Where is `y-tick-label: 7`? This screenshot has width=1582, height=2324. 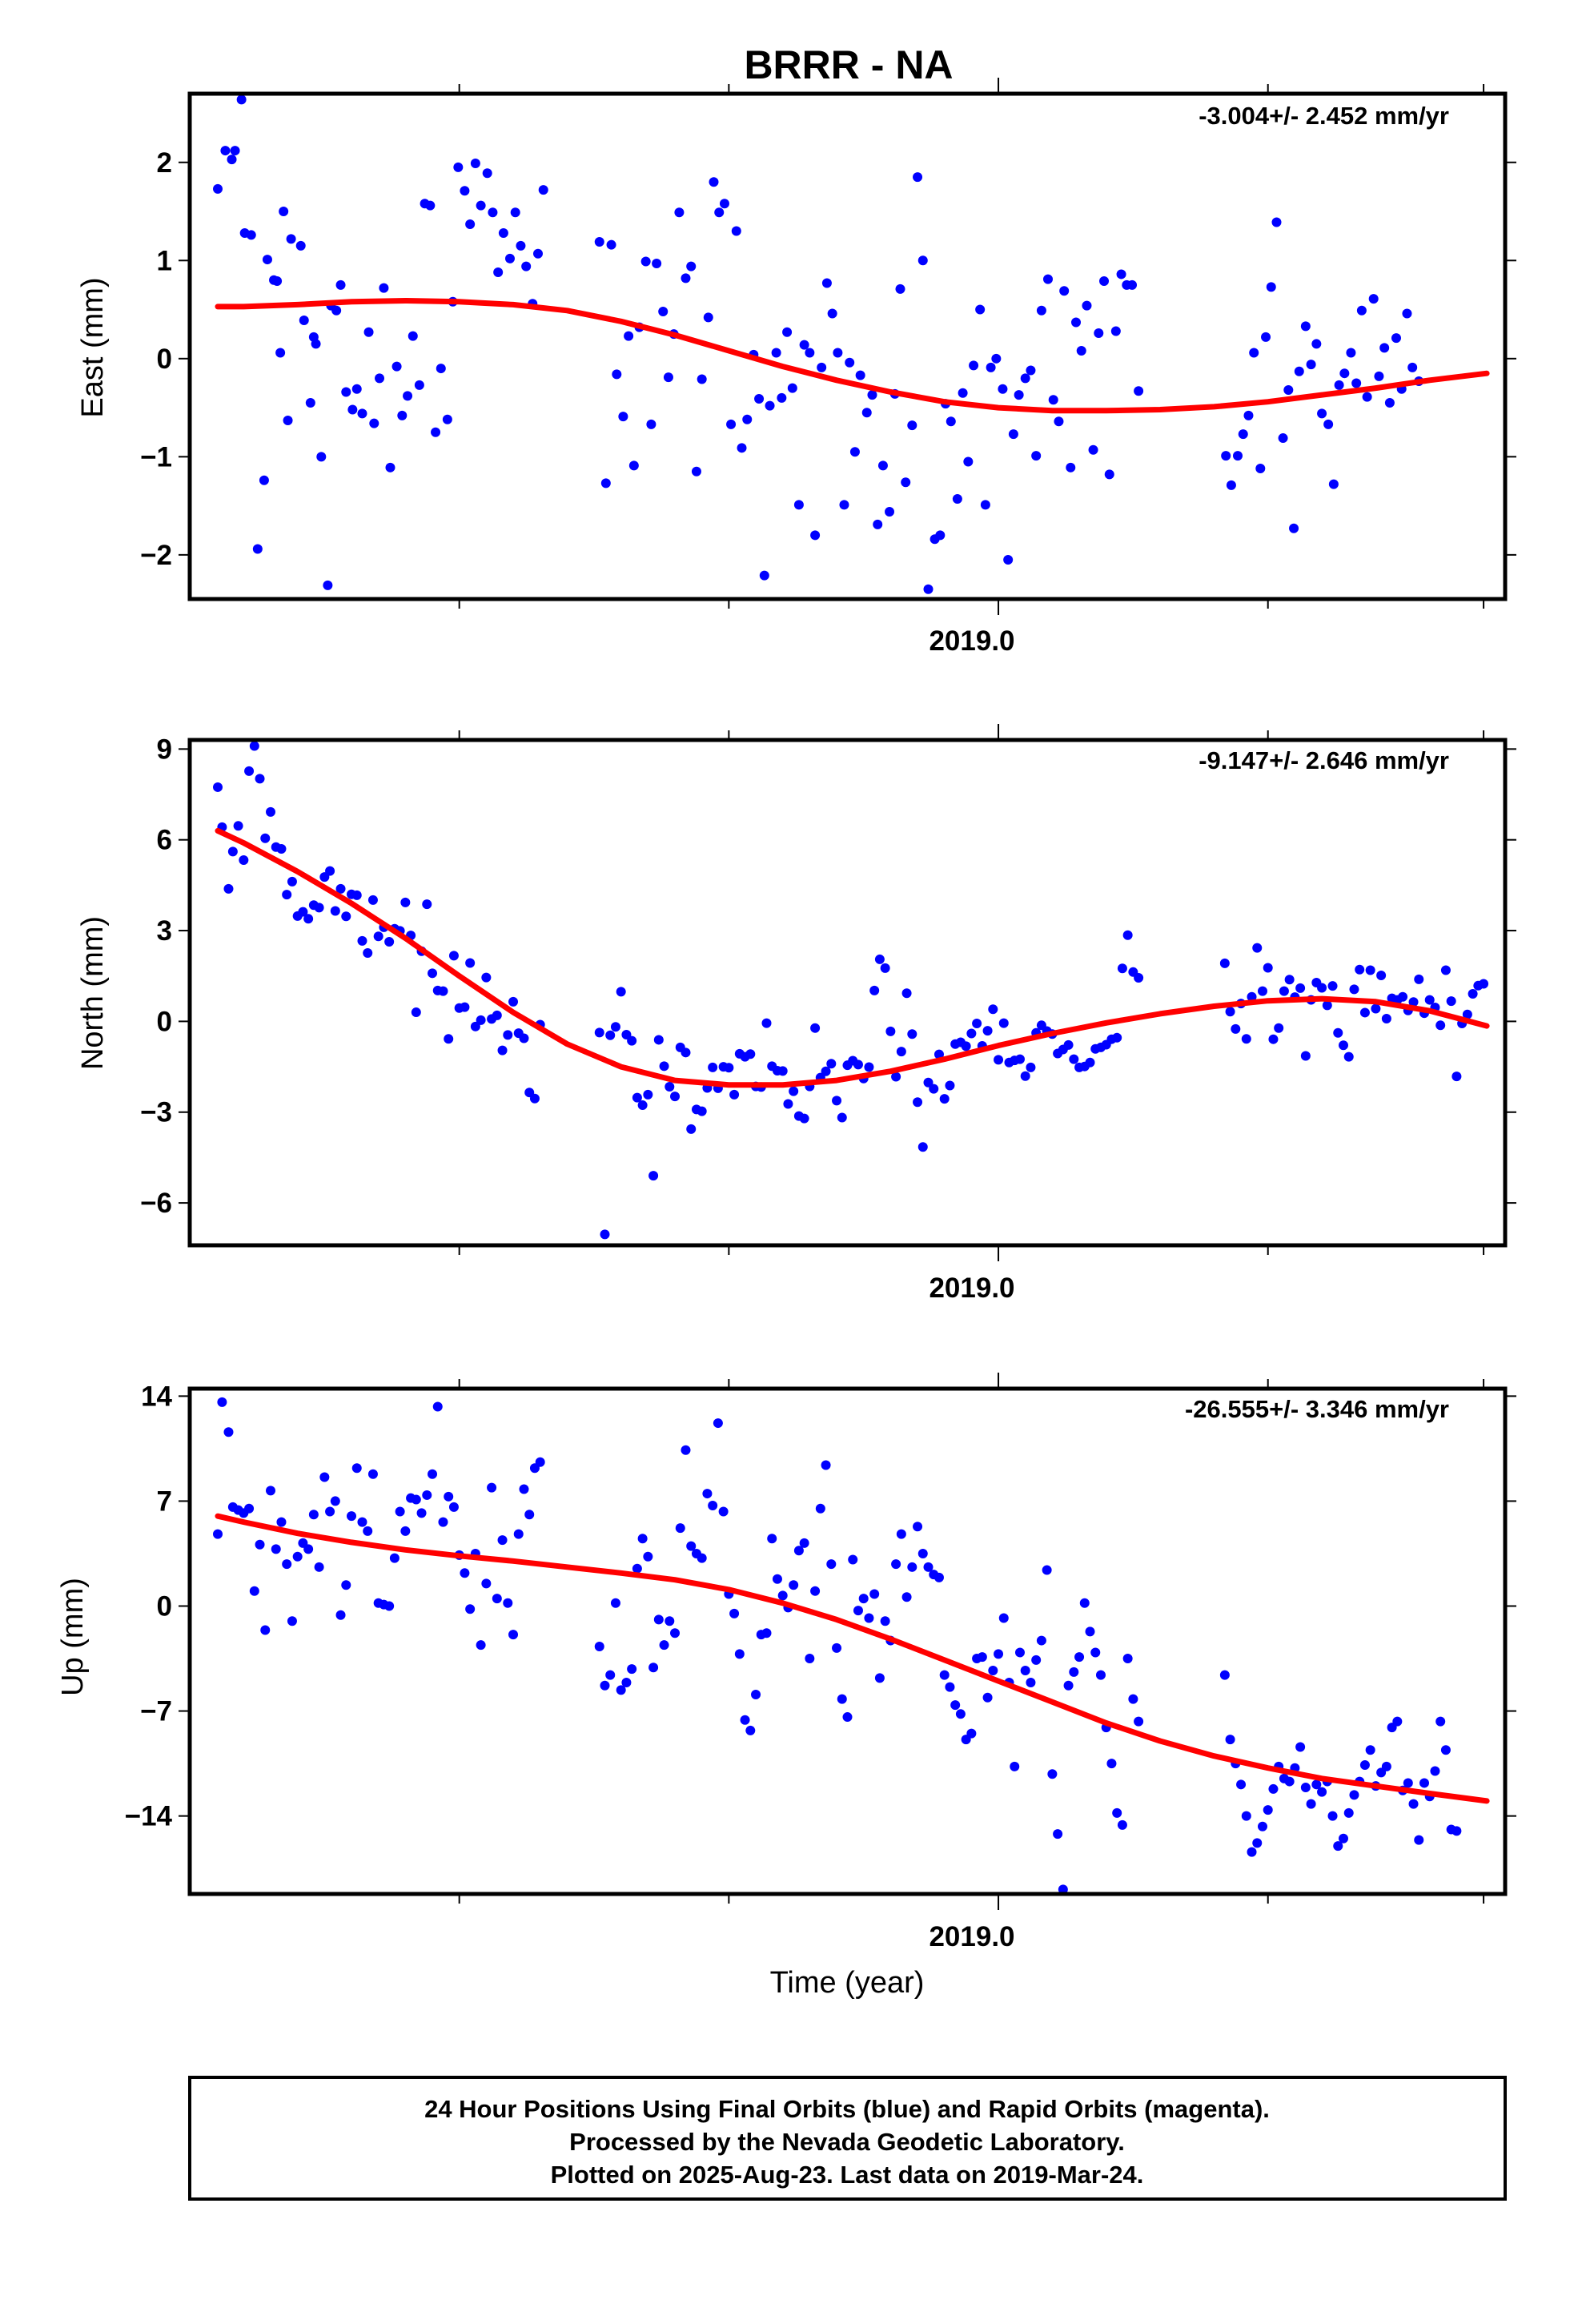 y-tick-label: 7 is located at coordinates (164, 1501).